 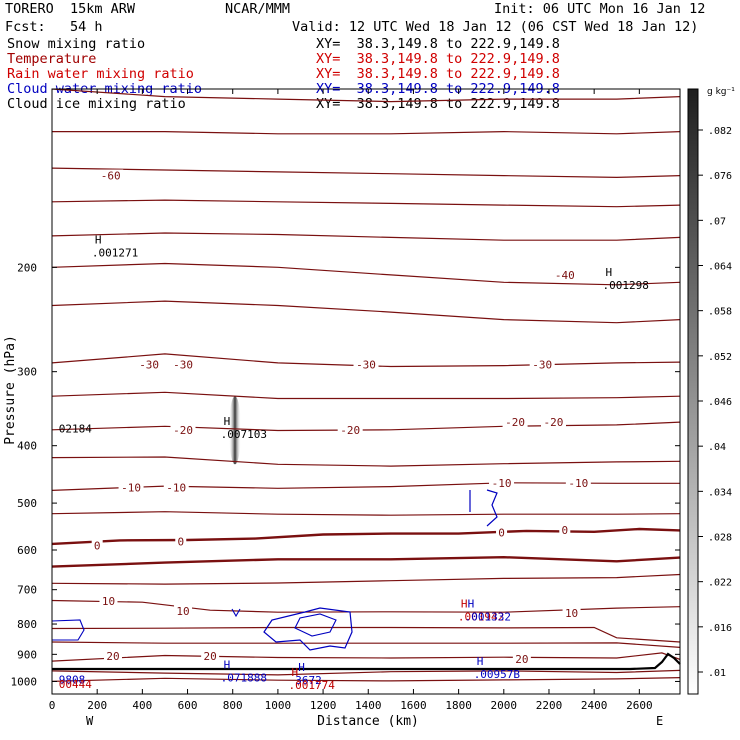 I want to click on y-tick-label: 300, so click(x=27, y=372).